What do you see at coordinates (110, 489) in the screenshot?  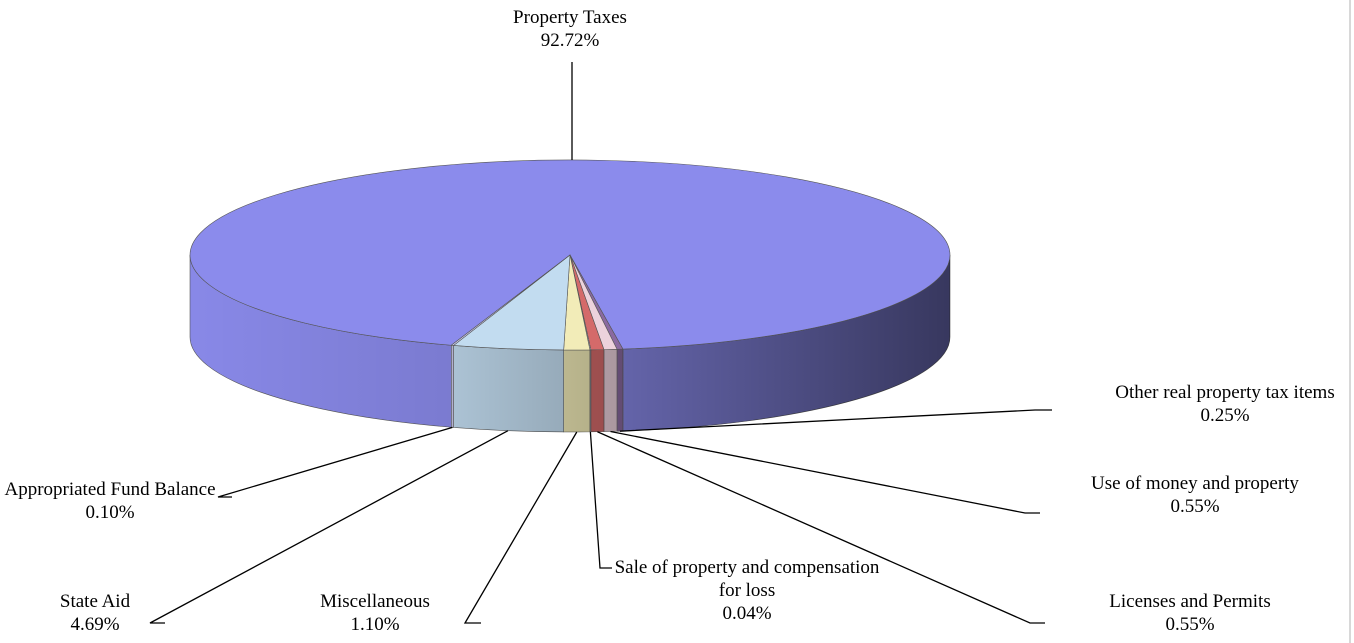 I see `slice-name: Appropriated Fund Balance` at bounding box center [110, 489].